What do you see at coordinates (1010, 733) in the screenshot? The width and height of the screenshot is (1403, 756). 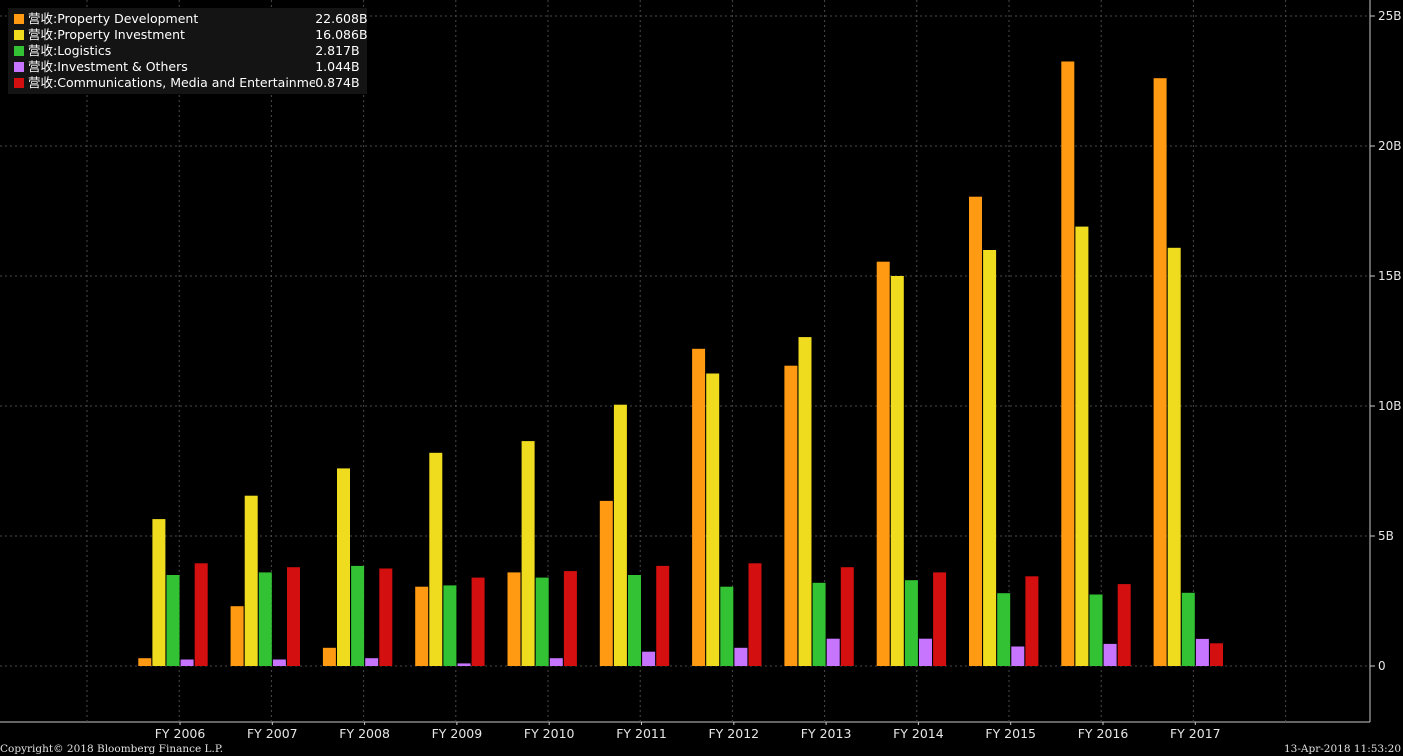 I see `x-tick-label: FY 2015` at bounding box center [1010, 733].